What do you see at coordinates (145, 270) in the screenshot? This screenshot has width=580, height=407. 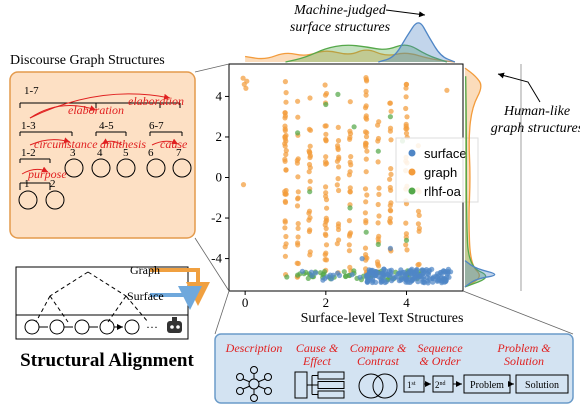 I see `graph-flow-label: Graph` at bounding box center [145, 270].